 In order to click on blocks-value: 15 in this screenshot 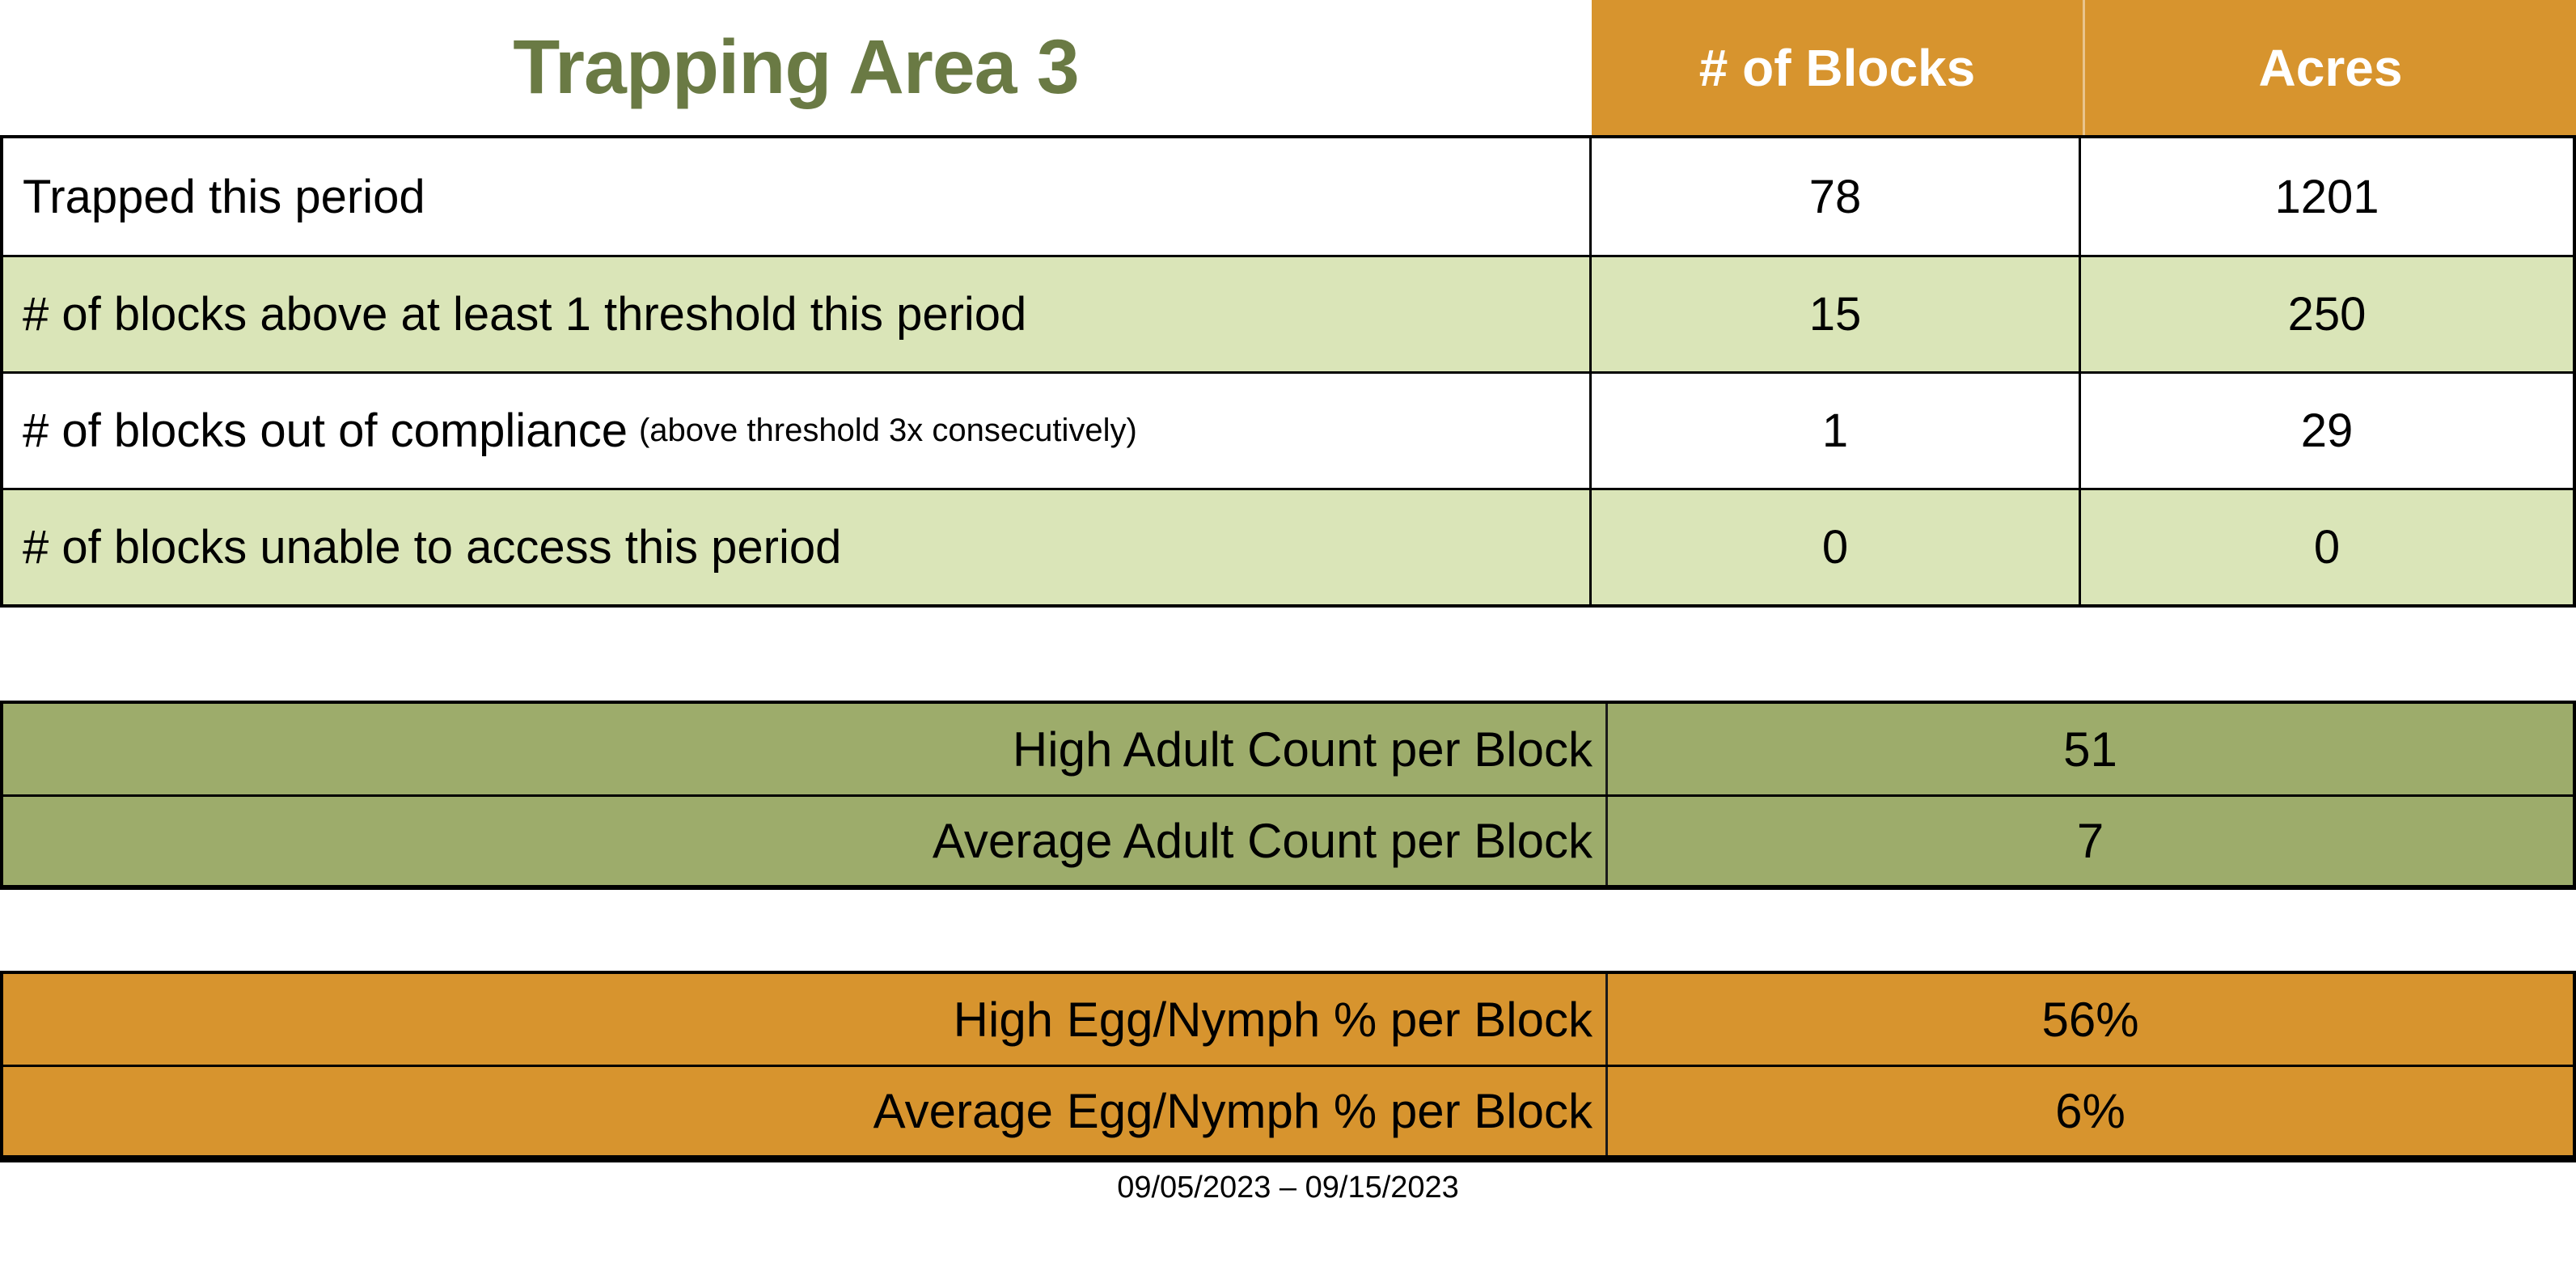, I will do `click(1837, 314)`.